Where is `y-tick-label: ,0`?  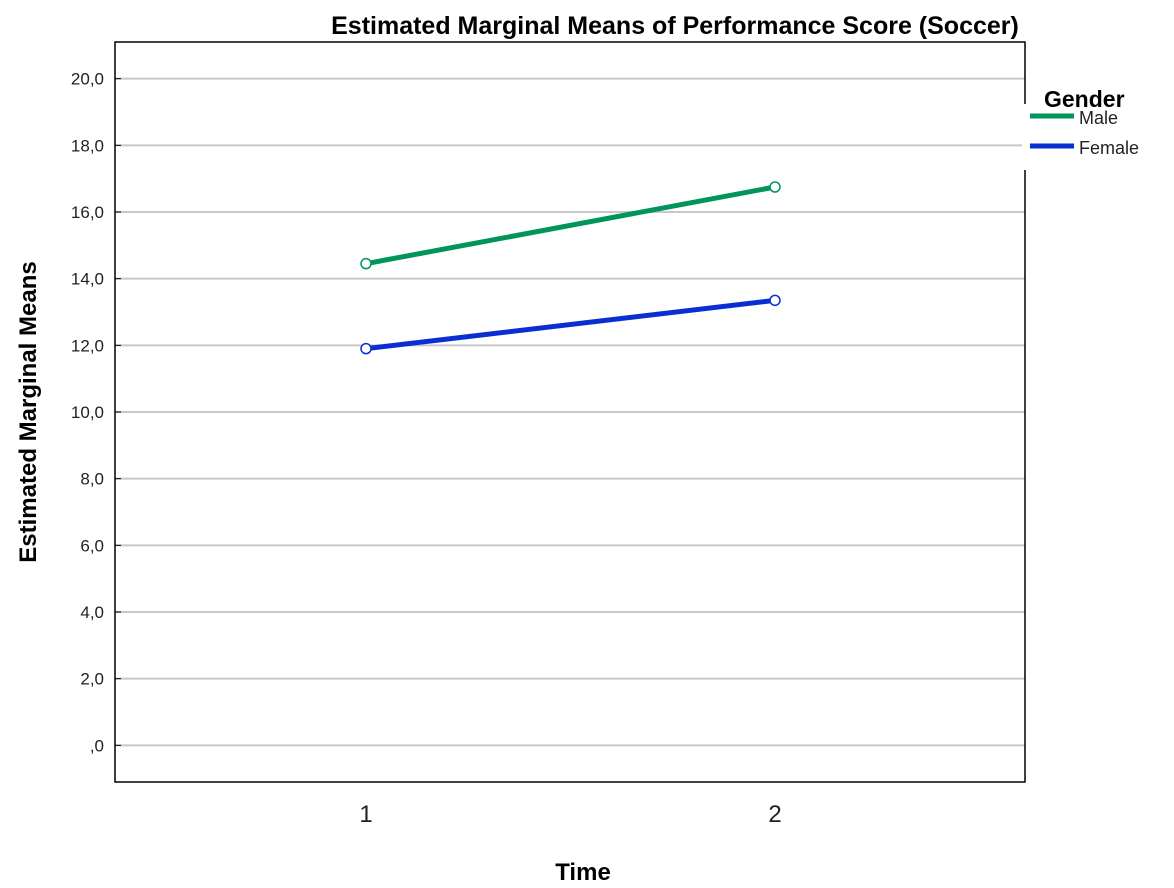 y-tick-label: ,0 is located at coordinates (97, 745).